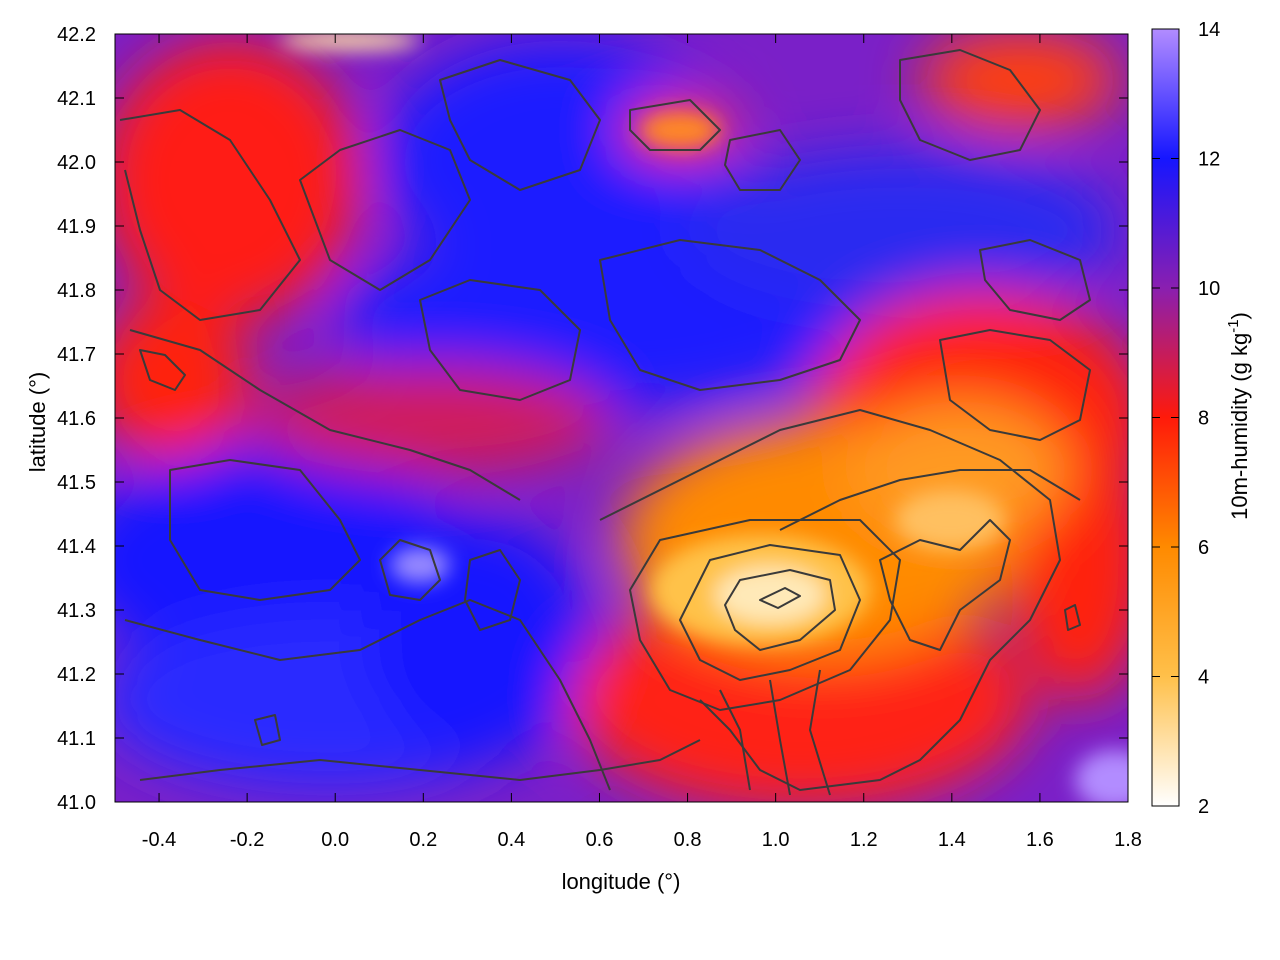  What do you see at coordinates (952, 840) in the screenshot?
I see `x-tick-label: 1.4` at bounding box center [952, 840].